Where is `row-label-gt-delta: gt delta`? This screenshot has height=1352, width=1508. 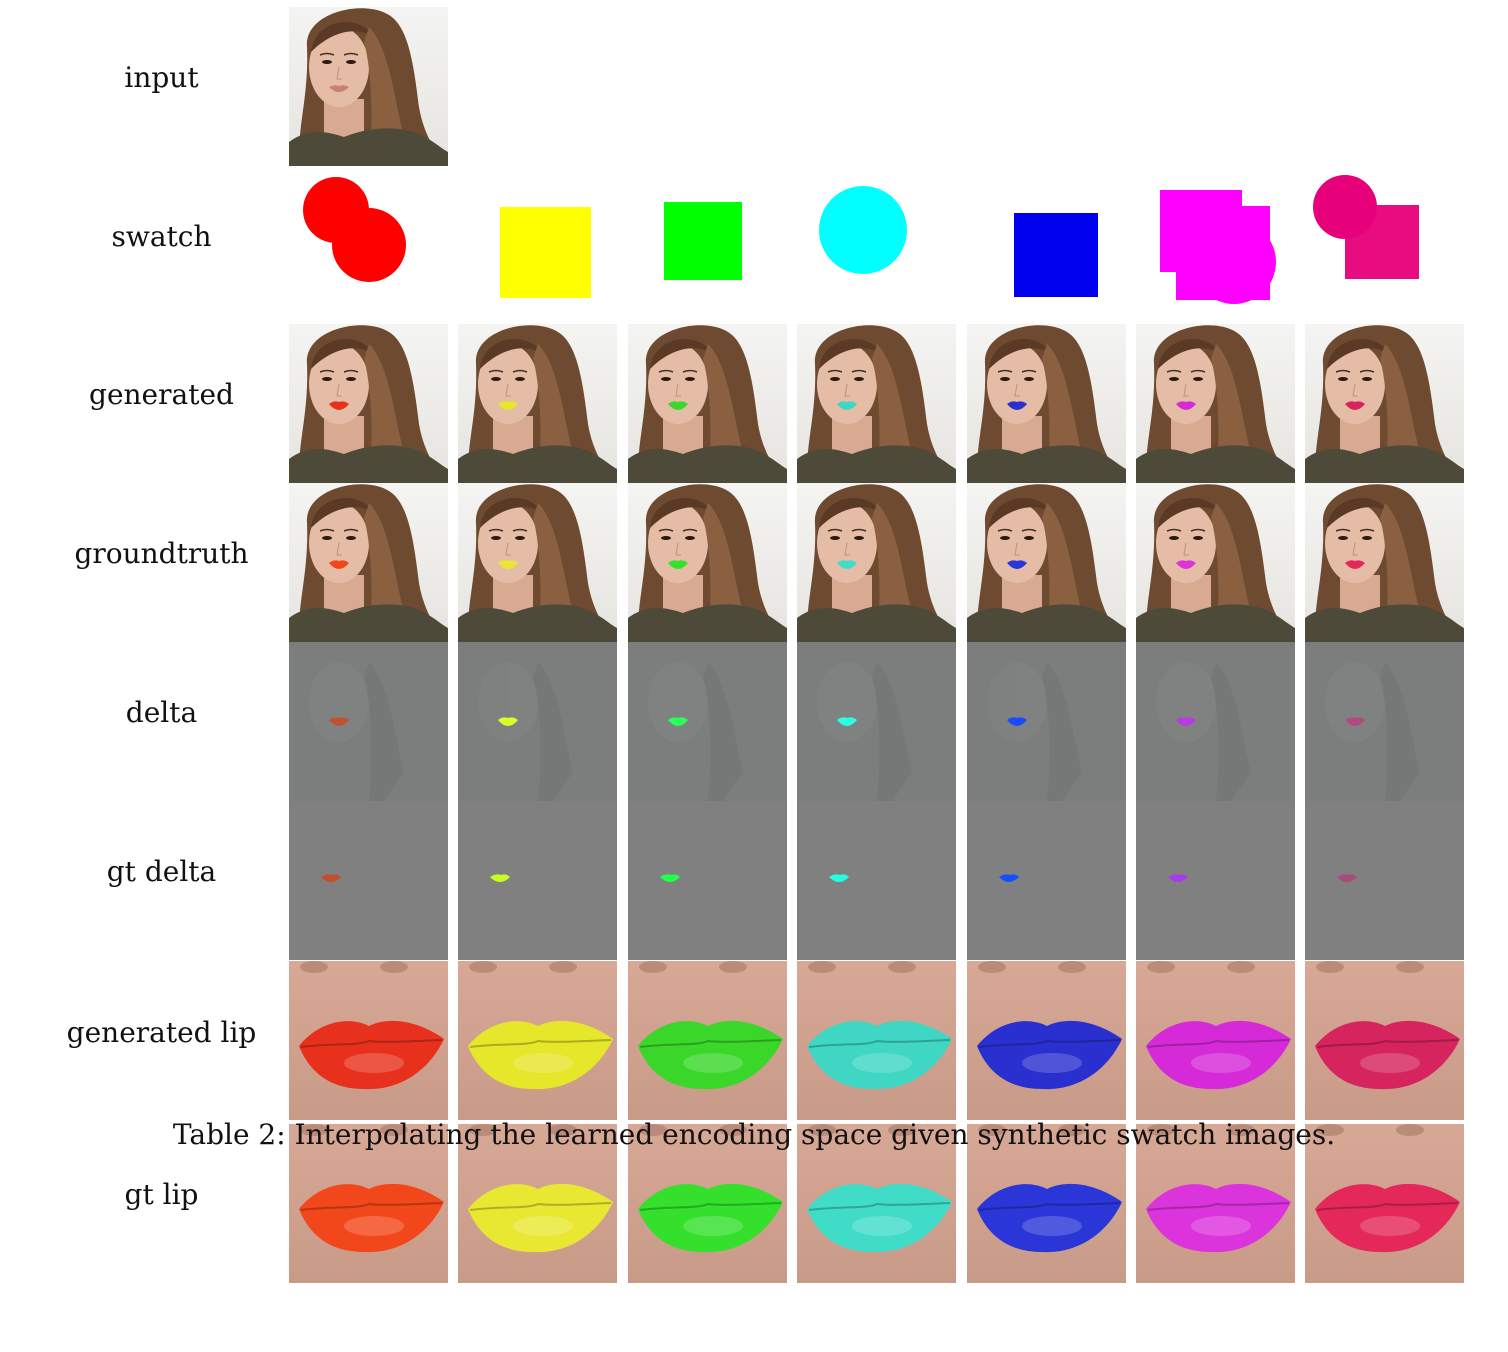
row-label-gt-delta: gt delta is located at coordinates (161, 871).